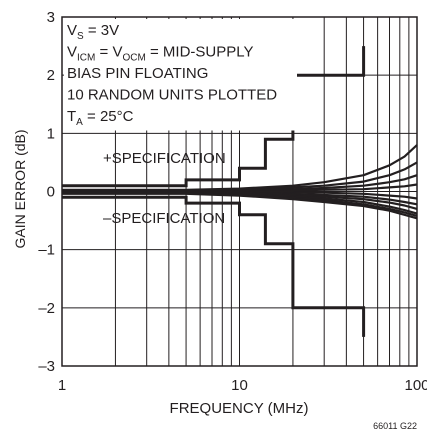 The image size is (427, 436). Describe the element at coordinates (172, 95) in the screenshot. I see `condition-line-4: 10 RANDOM UNITS PLOTTED` at that location.